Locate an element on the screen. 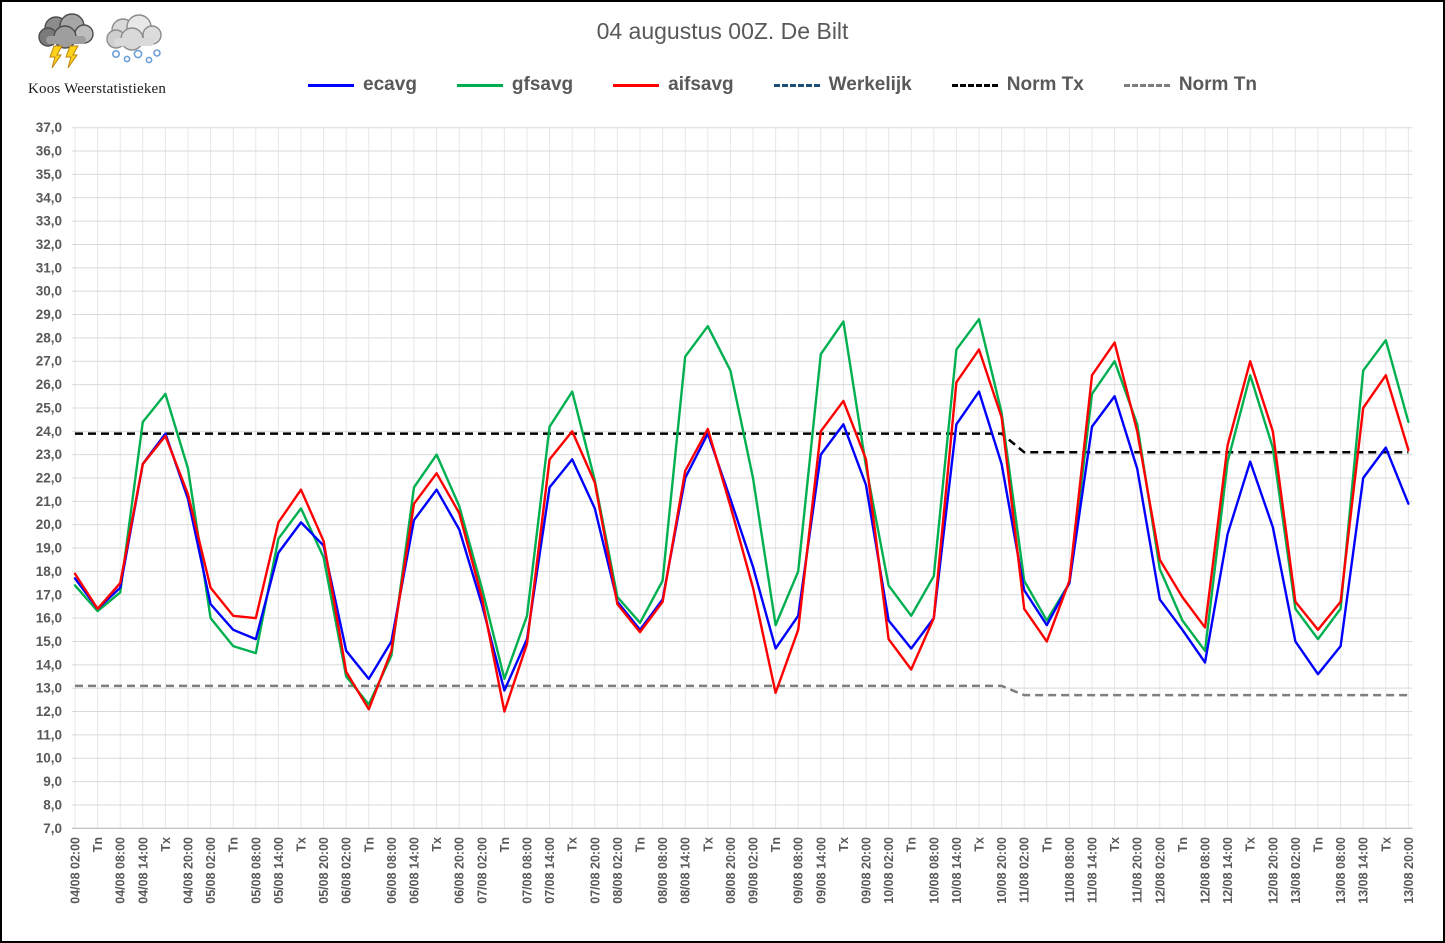 The height and width of the screenshot is (943, 1445). logo-caption: Koos Weerstatistieken is located at coordinates (97, 89).